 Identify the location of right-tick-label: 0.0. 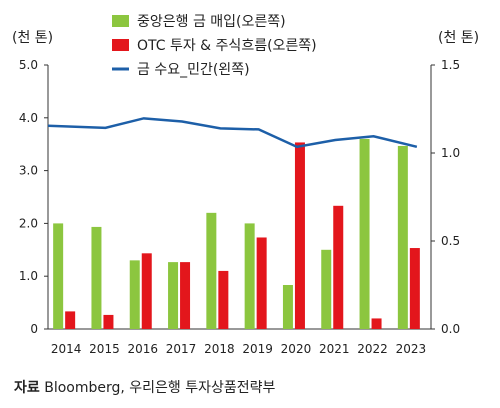
(450, 329).